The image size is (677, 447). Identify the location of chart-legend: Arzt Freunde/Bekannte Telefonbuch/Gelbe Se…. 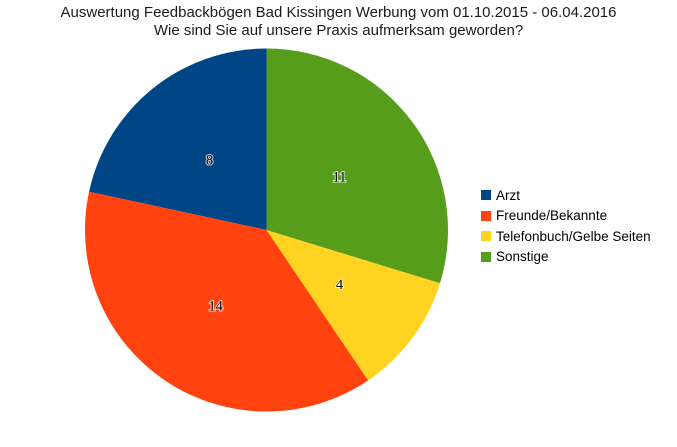
(566, 226).